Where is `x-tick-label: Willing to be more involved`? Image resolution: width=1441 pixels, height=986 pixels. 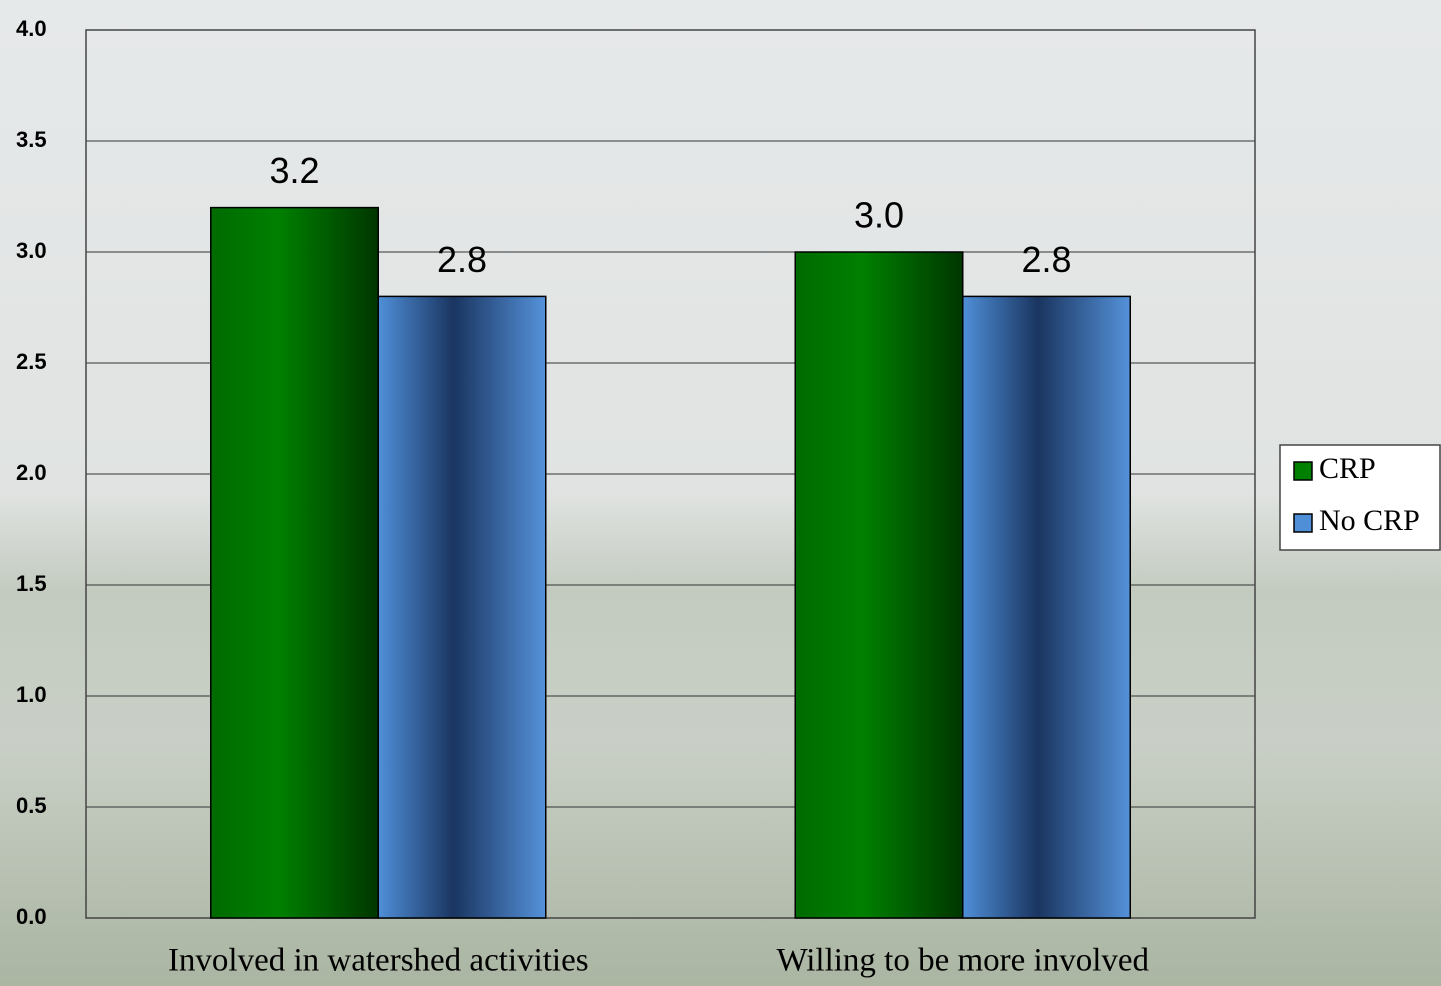
x-tick-label: Willing to be more involved is located at coordinates (962, 961).